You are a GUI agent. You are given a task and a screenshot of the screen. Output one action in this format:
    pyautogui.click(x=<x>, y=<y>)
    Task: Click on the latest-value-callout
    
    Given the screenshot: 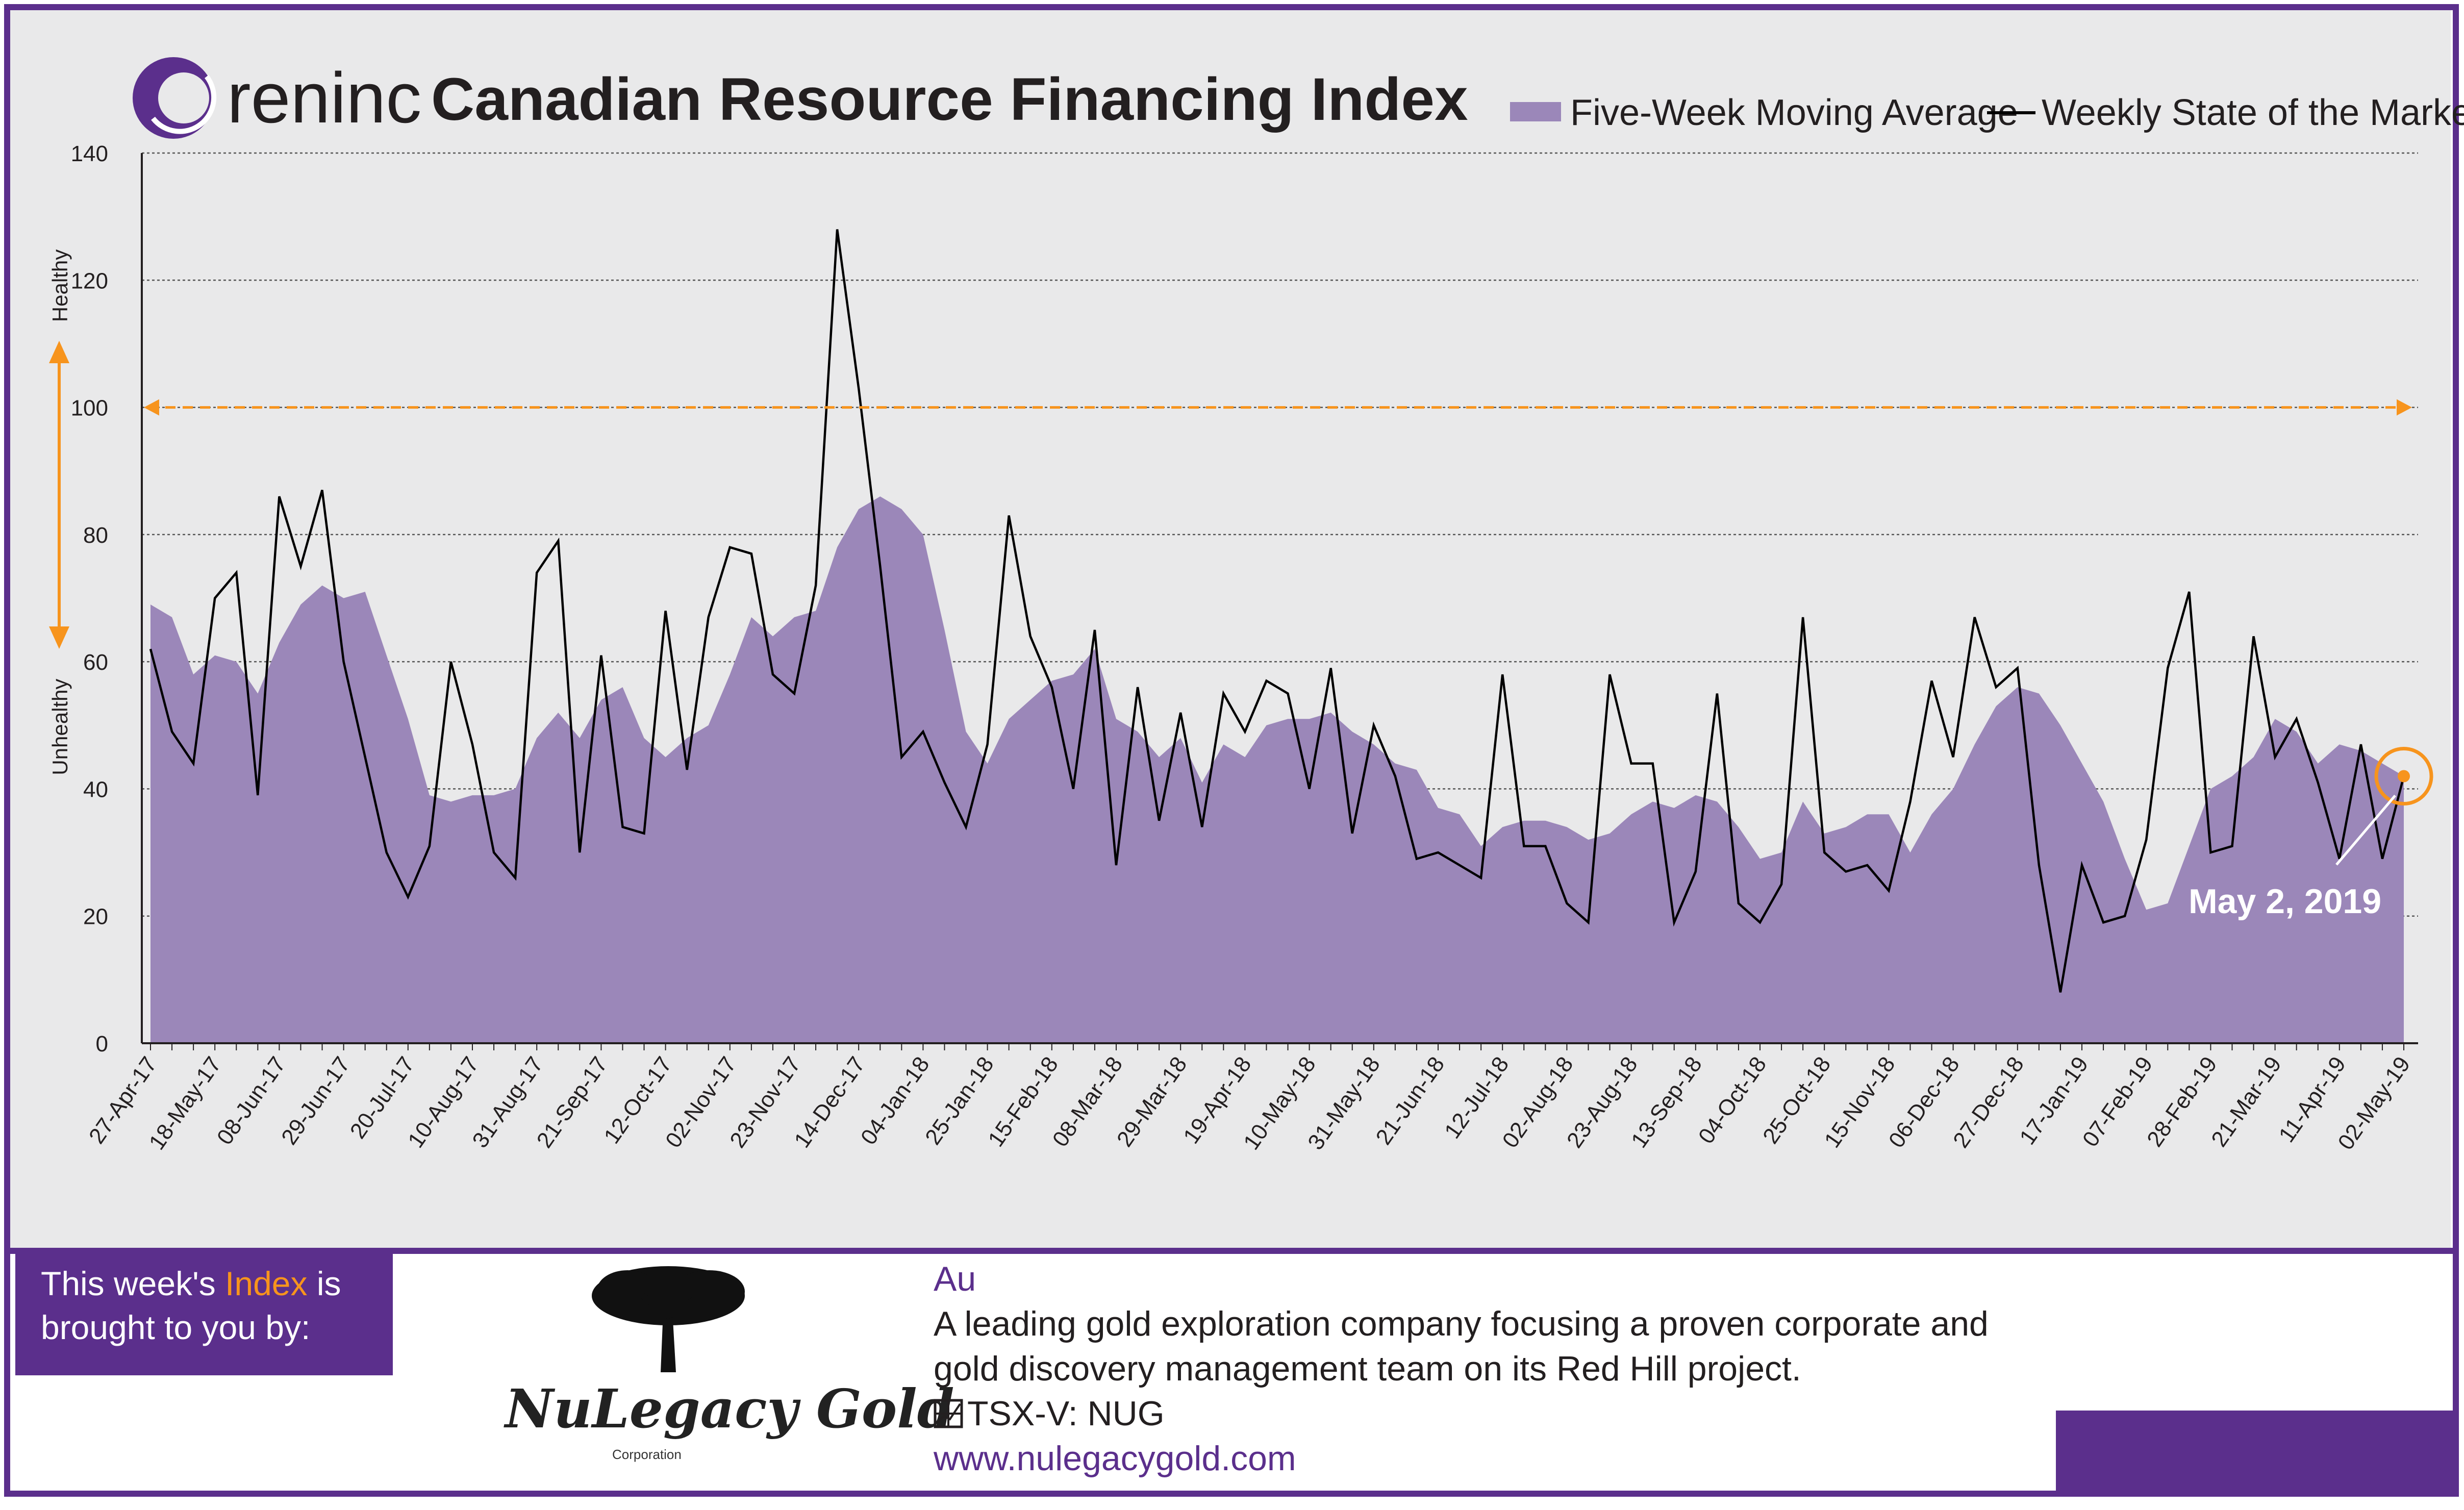 What is the action you would take?
    pyautogui.click(x=2384, y=806)
    